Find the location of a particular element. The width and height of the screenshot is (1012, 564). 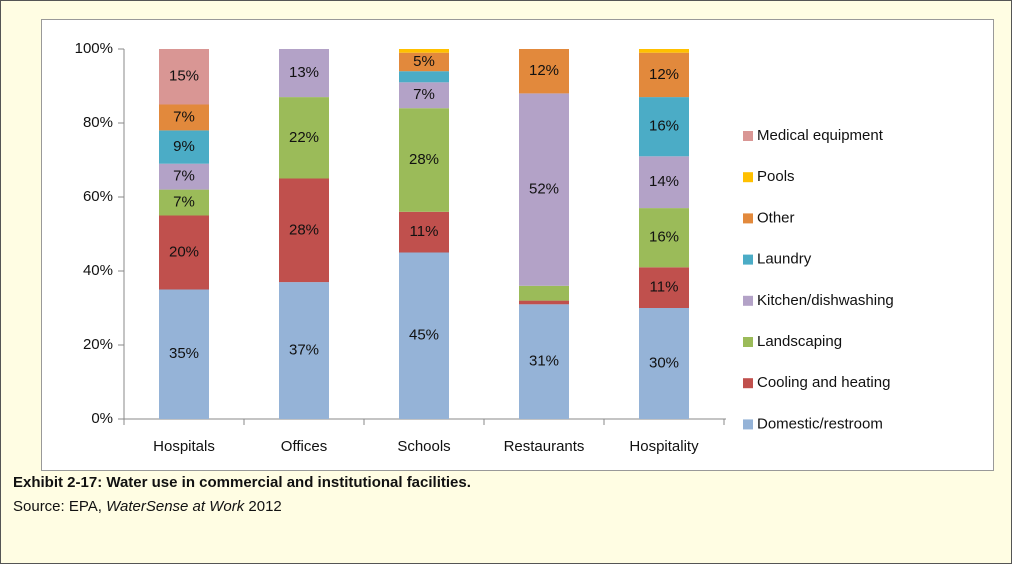

data-label: 45% is located at coordinates (424, 335).